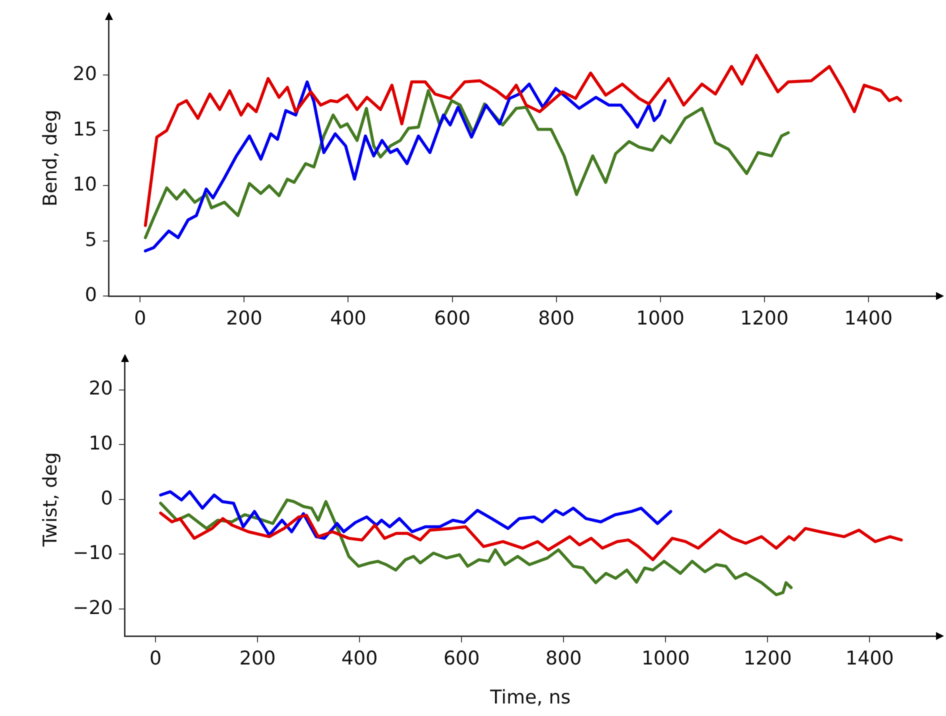 The height and width of the screenshot is (716, 946). What do you see at coordinates (90, 239) in the screenshot?
I see `y-tick-label: 5` at bounding box center [90, 239].